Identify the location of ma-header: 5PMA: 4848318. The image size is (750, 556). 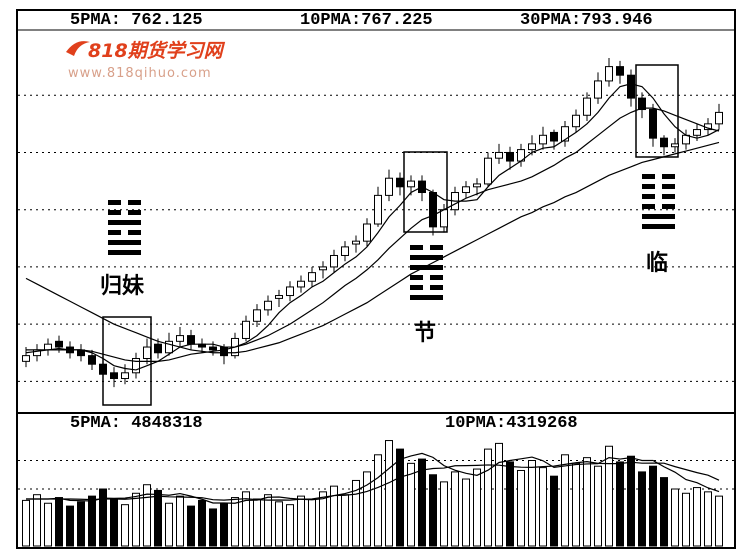
(136, 423).